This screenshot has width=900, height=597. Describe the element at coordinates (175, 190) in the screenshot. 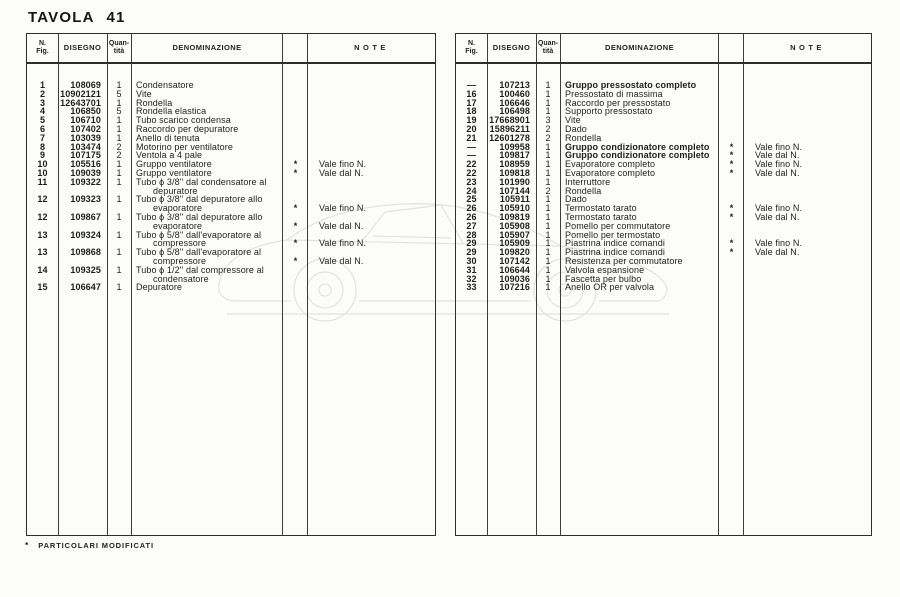

I see `denomination-line: depuratore` at that location.